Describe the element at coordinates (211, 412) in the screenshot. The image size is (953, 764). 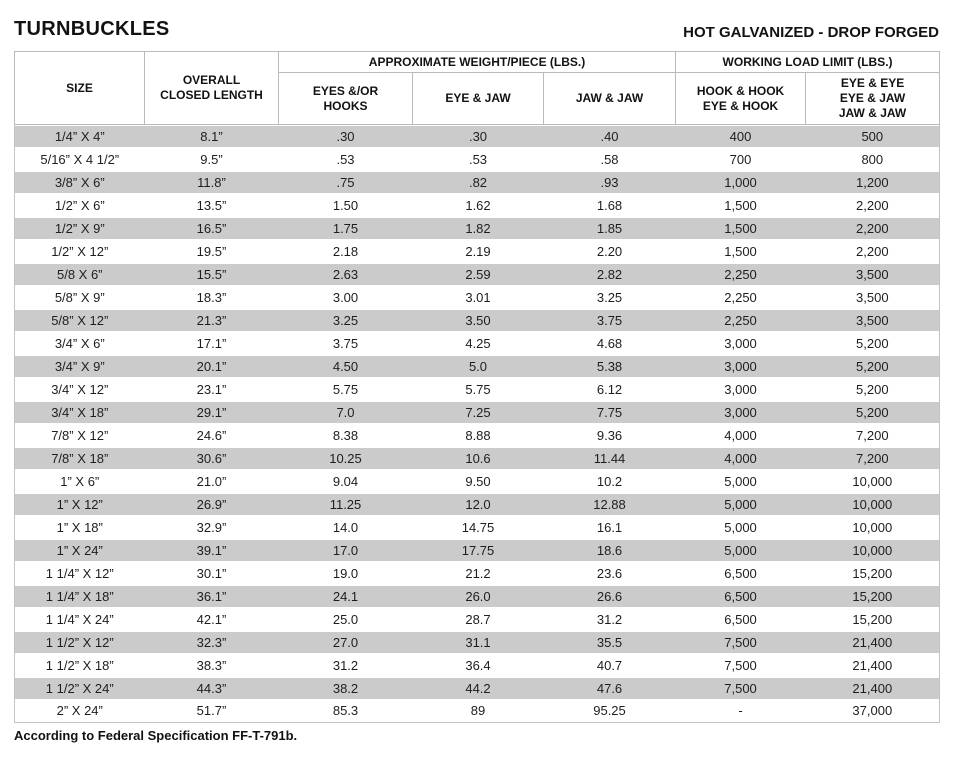
I see `cell-overall-closed-length: 29.1”` at that location.